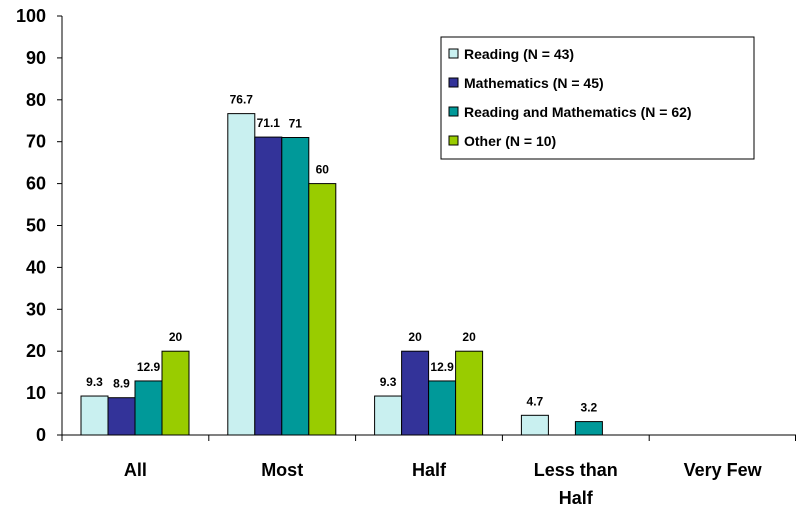 The width and height of the screenshot is (796, 517). I want to click on y-tick-label: 60, so click(36, 184).